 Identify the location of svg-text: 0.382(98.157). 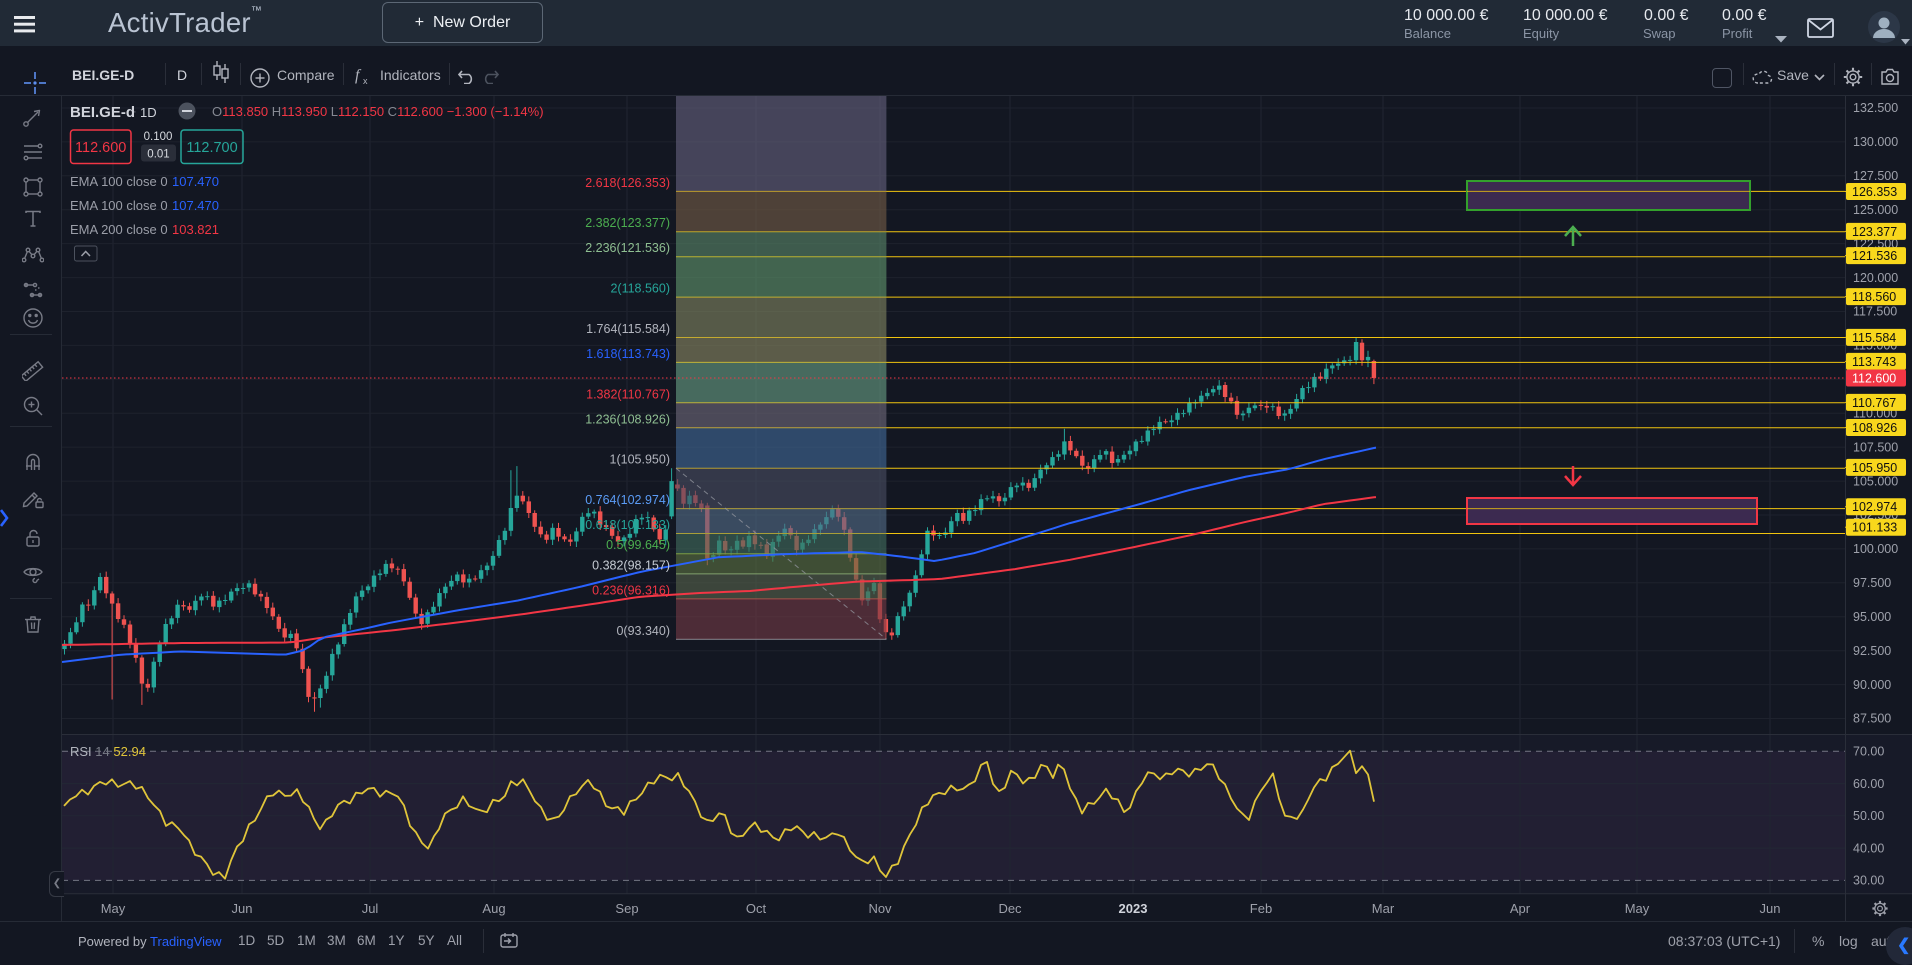
(631, 565).